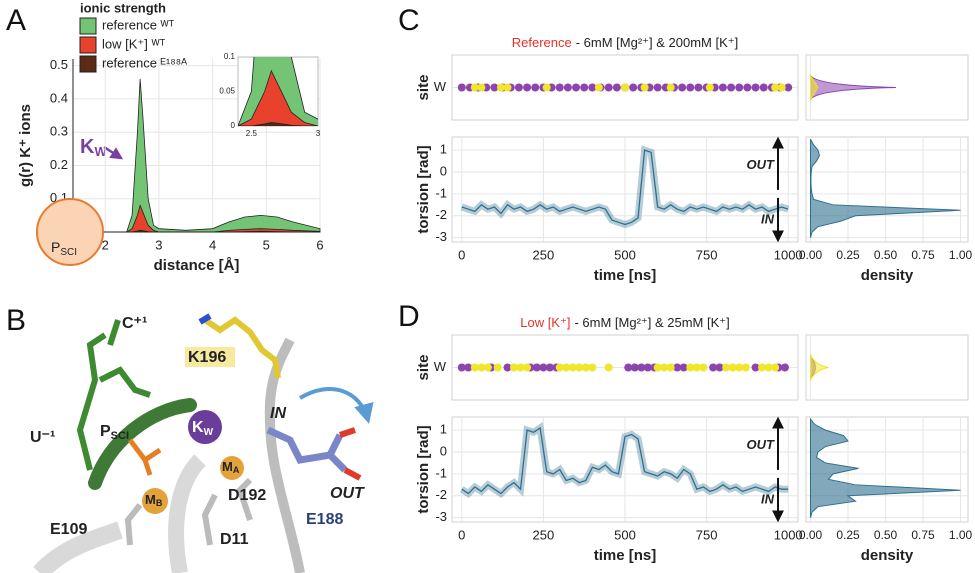 The height and width of the screenshot is (573, 975). What do you see at coordinates (105, 431) in the screenshot?
I see `structure-label-main: P` at bounding box center [105, 431].